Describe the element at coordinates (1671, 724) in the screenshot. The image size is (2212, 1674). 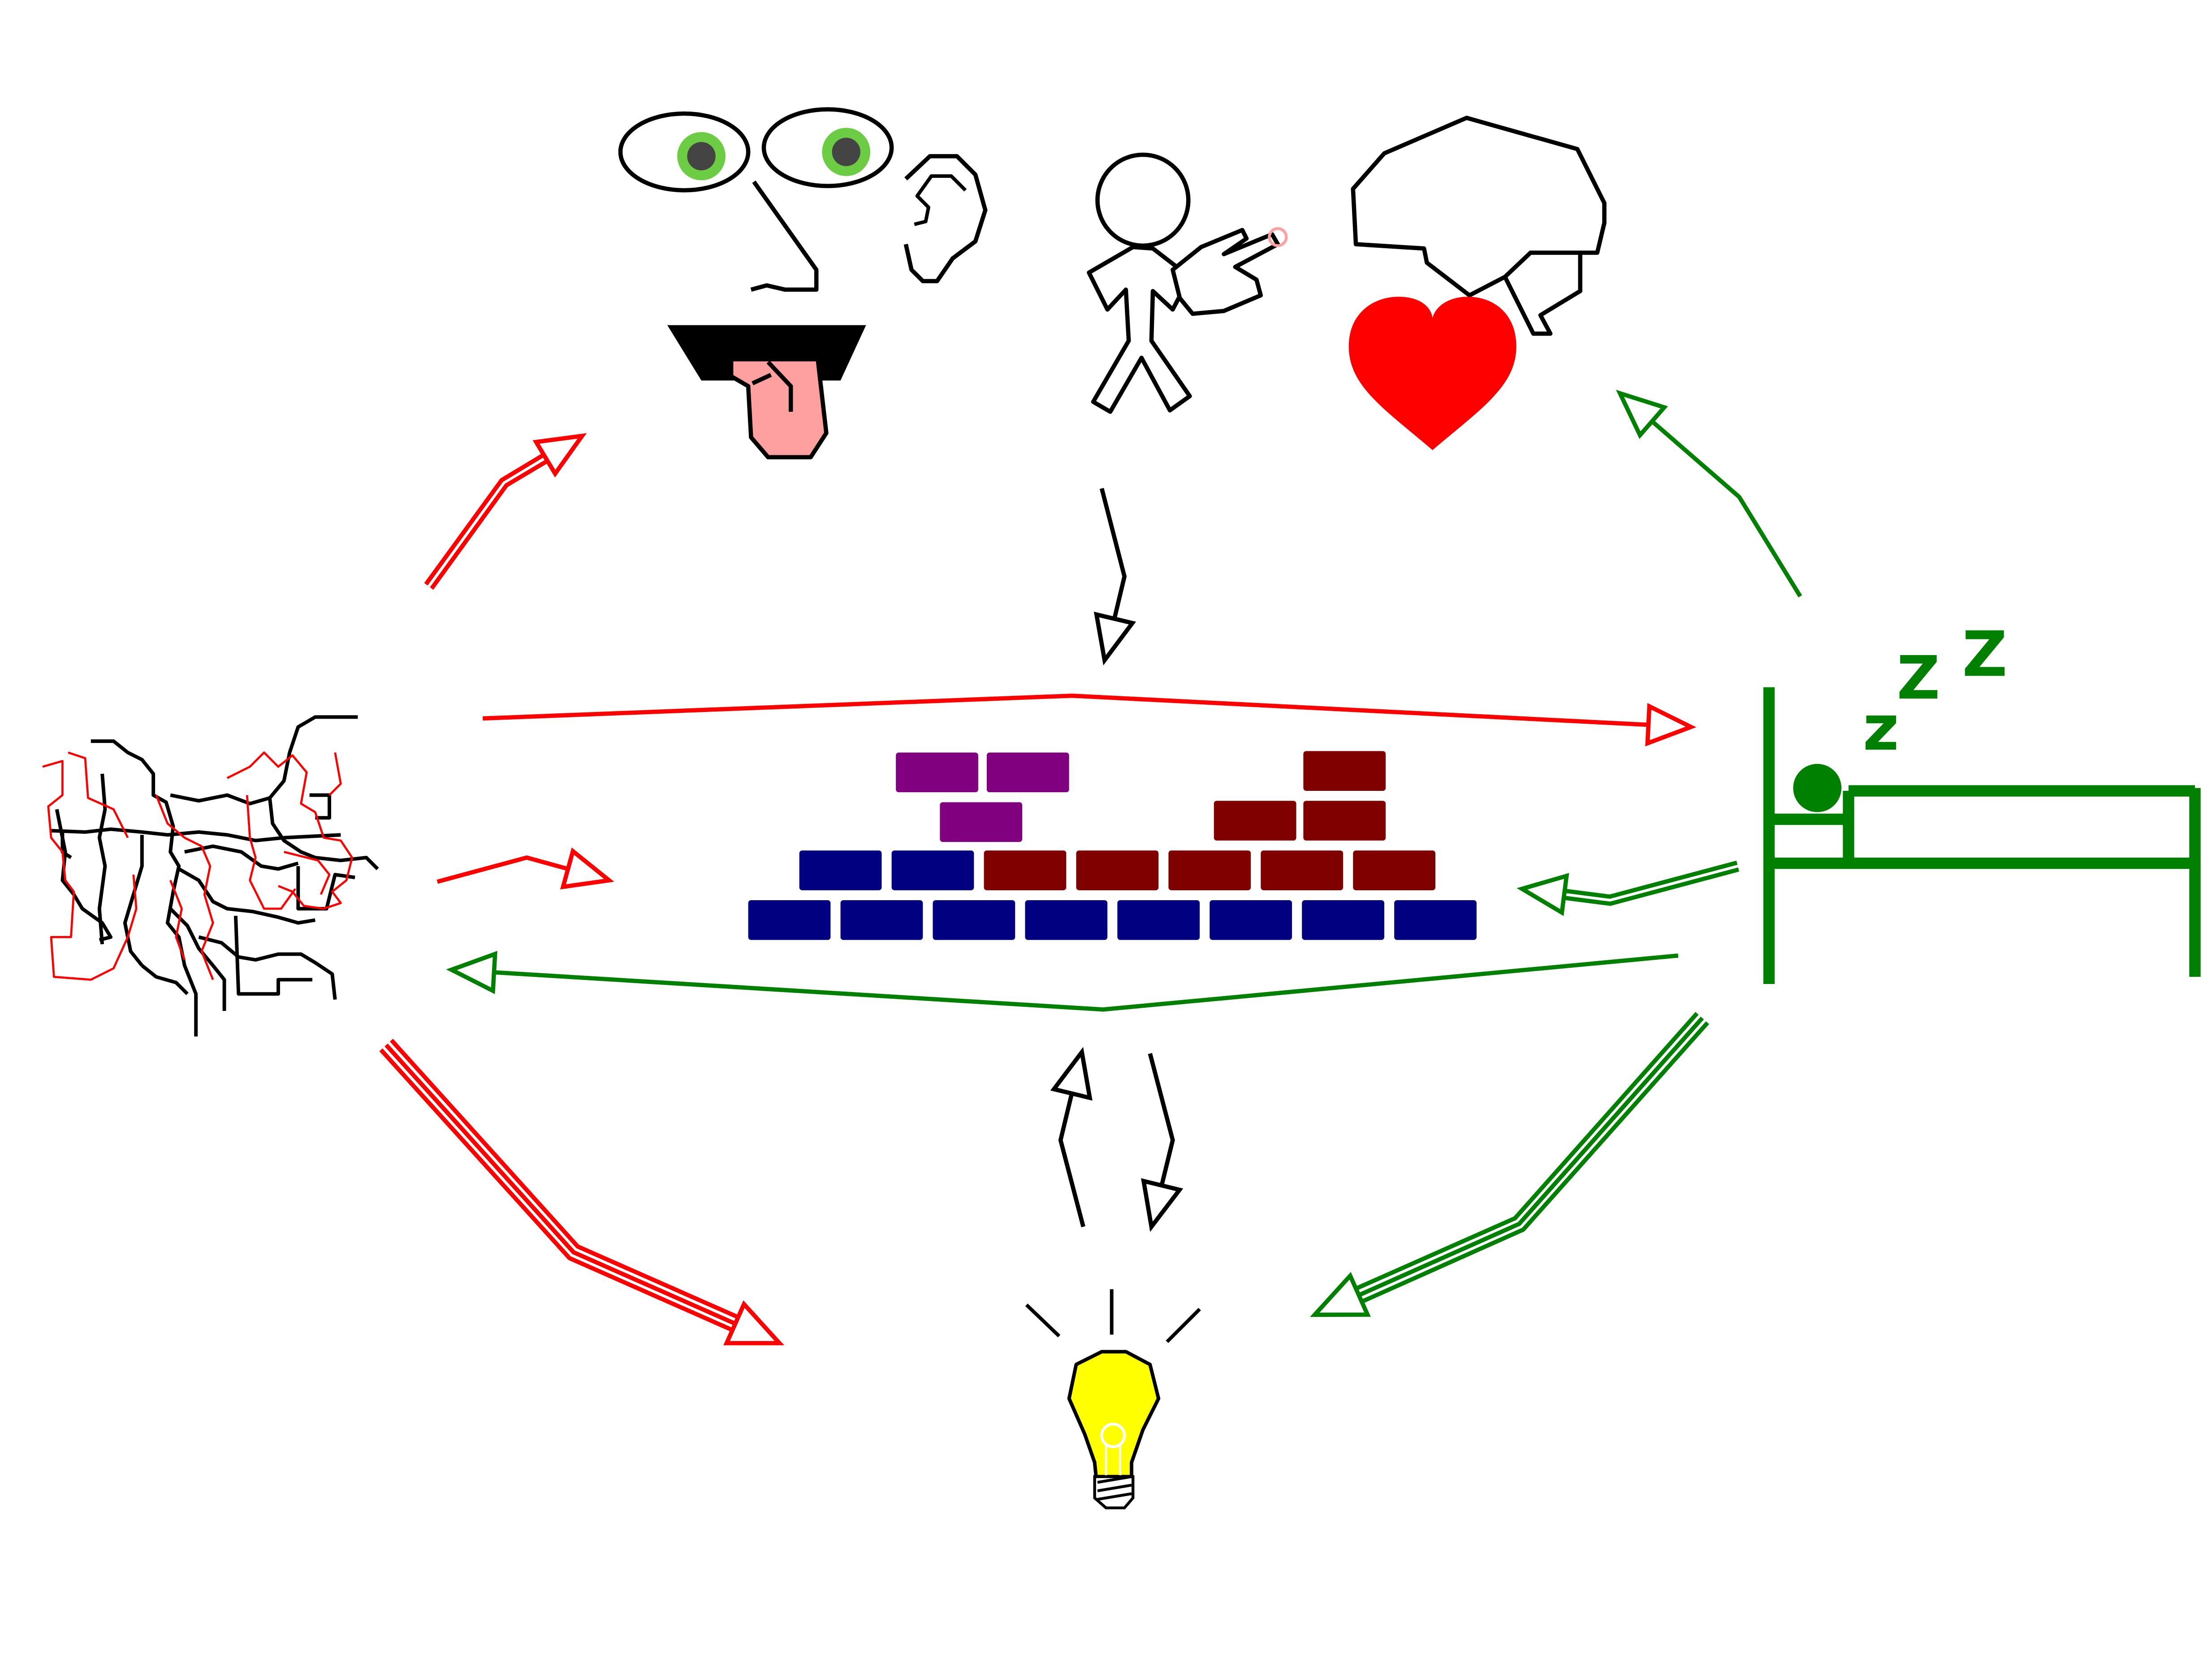
I see `arrow-network-to-sleep-head` at that location.